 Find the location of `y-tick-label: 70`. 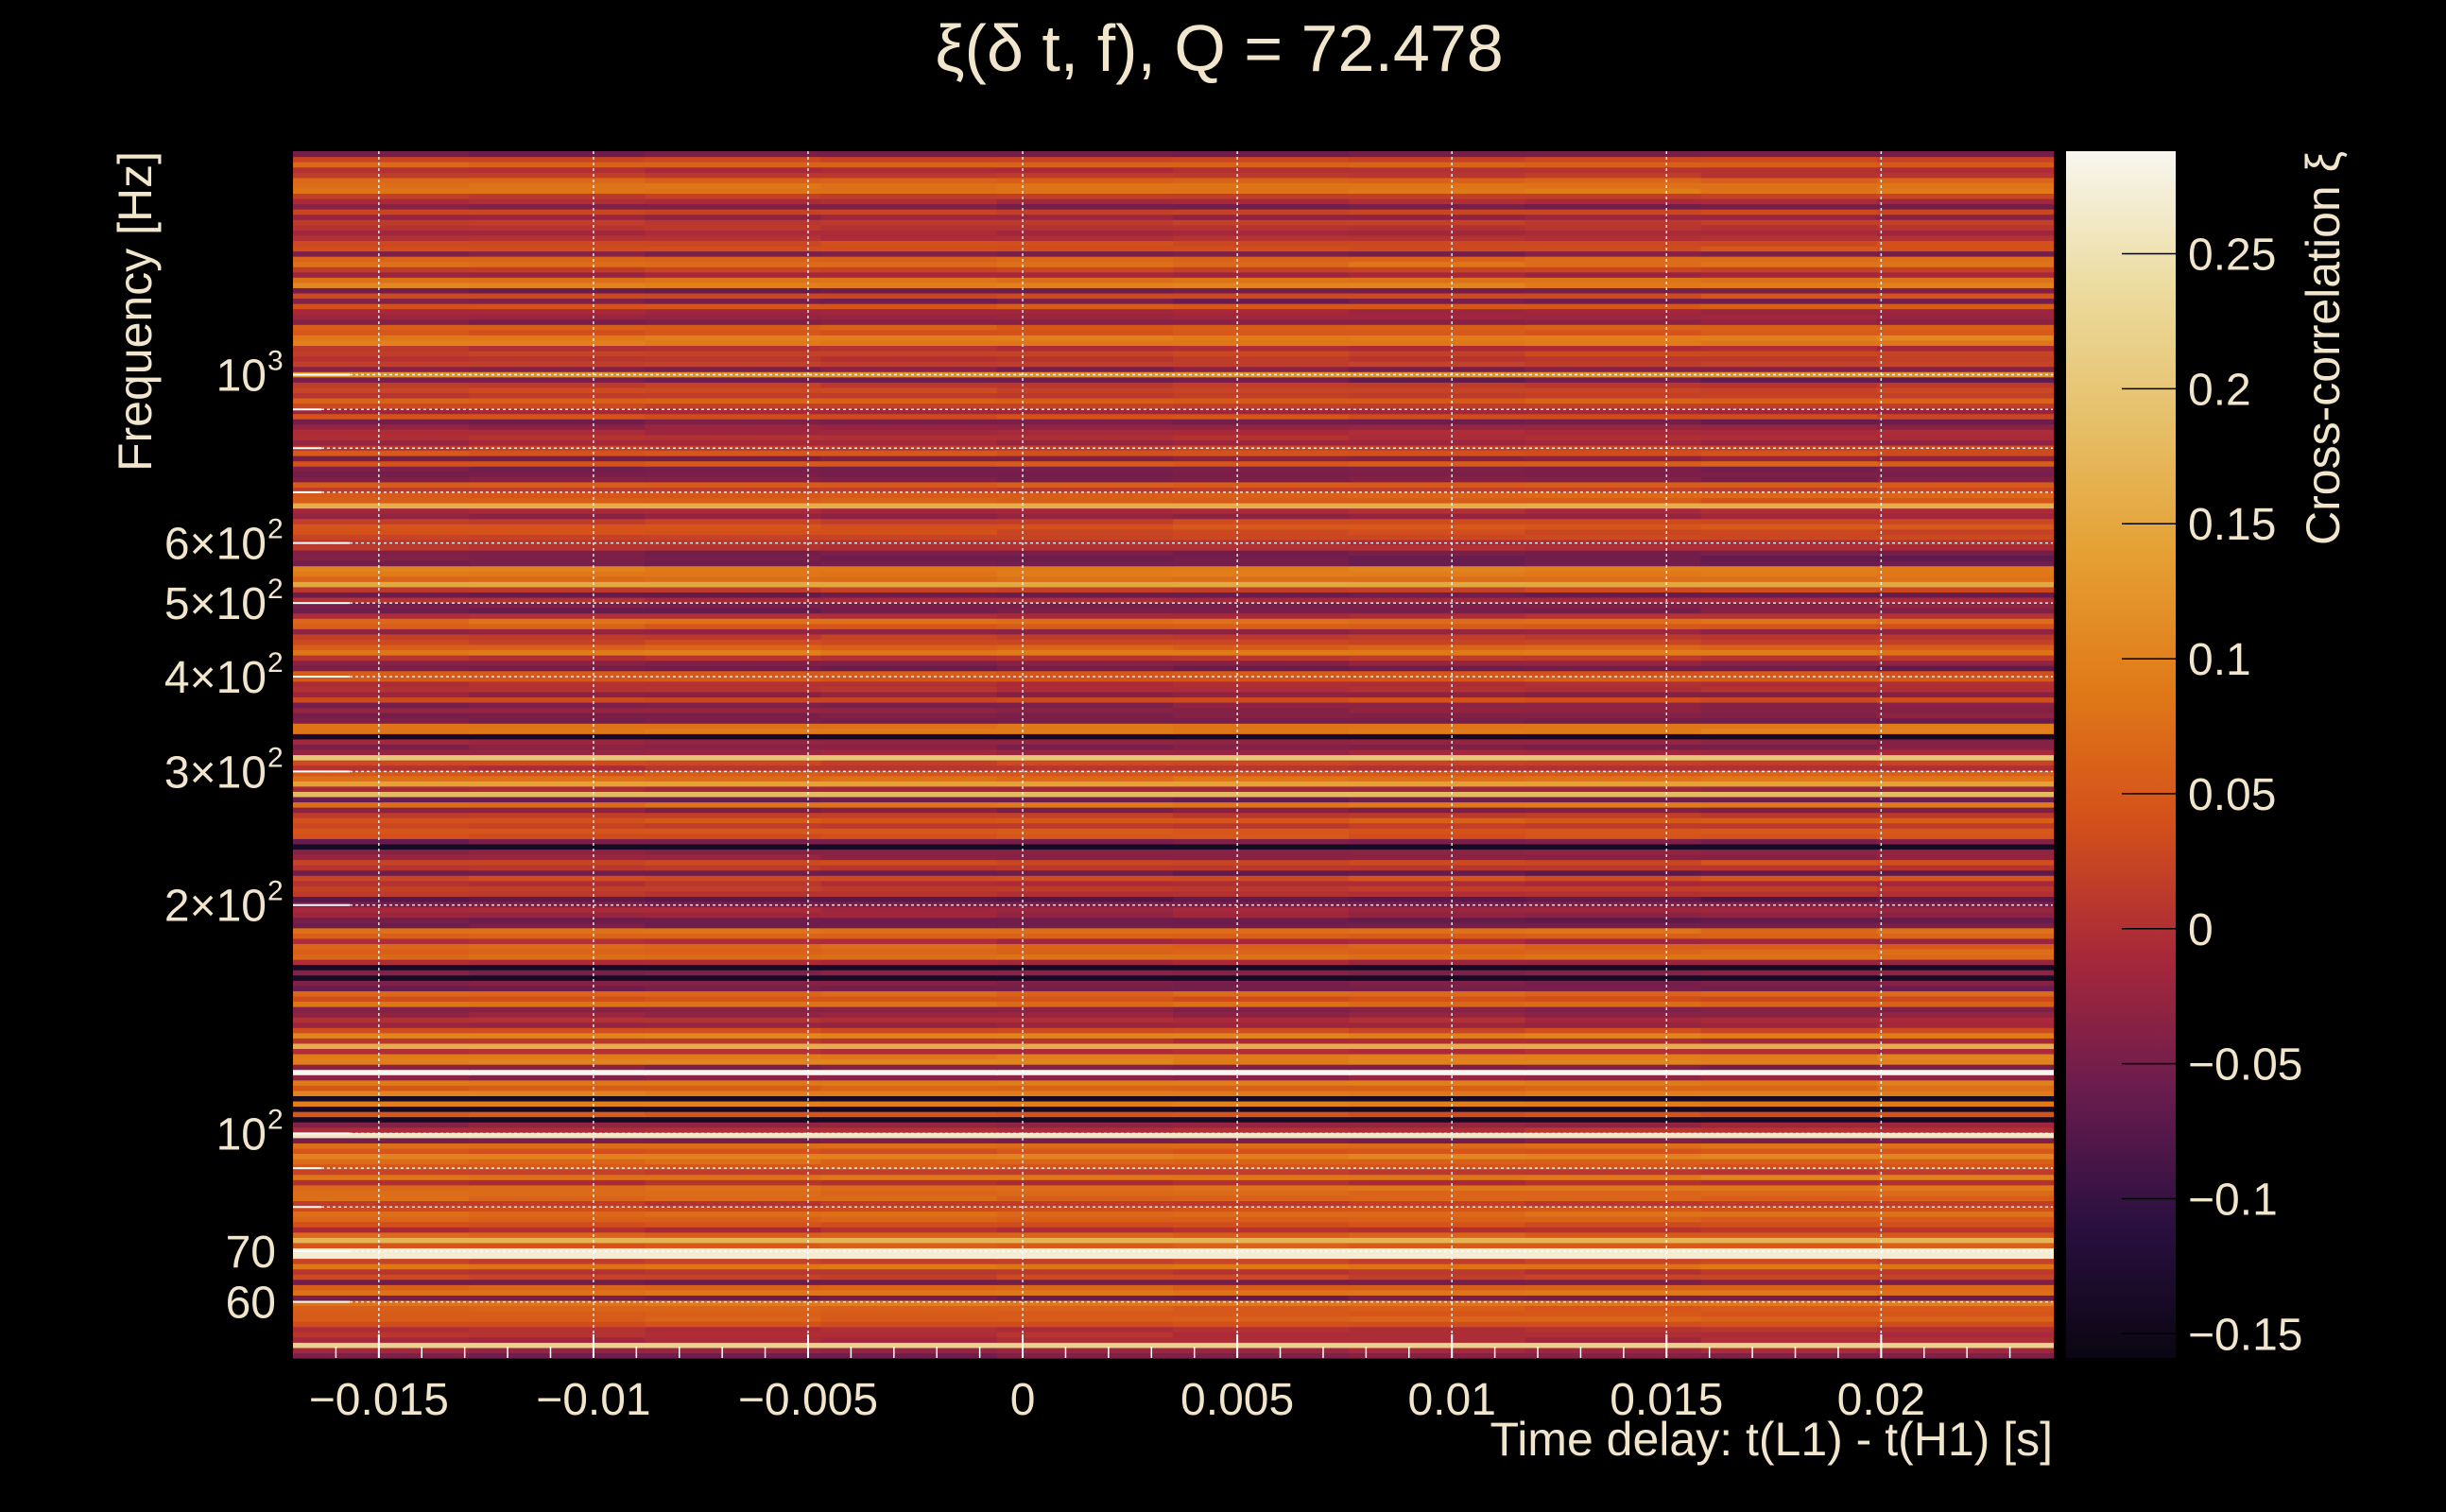

y-tick-label: 70 is located at coordinates (251, 1253).